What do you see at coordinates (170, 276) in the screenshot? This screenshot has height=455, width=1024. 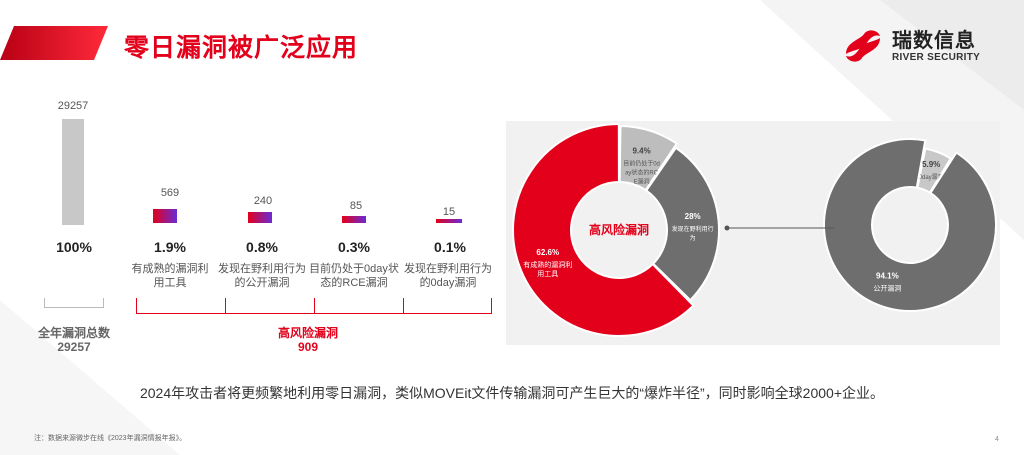 I see `stat-caption-1: 有成熟的漏洞利用工具` at bounding box center [170, 276].